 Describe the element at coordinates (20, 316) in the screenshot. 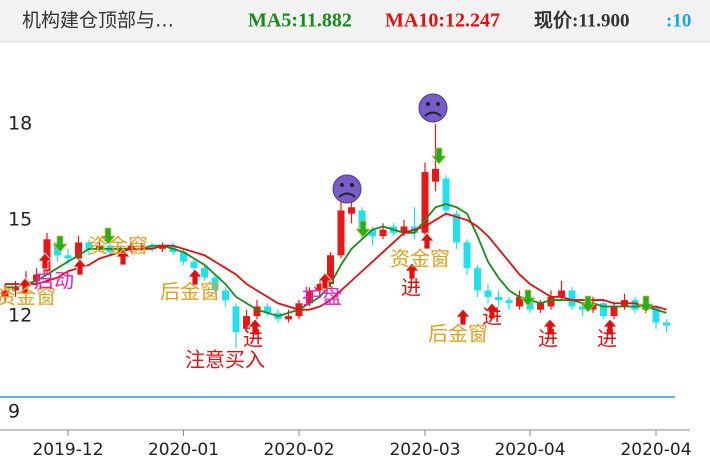

I see `y-tick-label: 12` at that location.